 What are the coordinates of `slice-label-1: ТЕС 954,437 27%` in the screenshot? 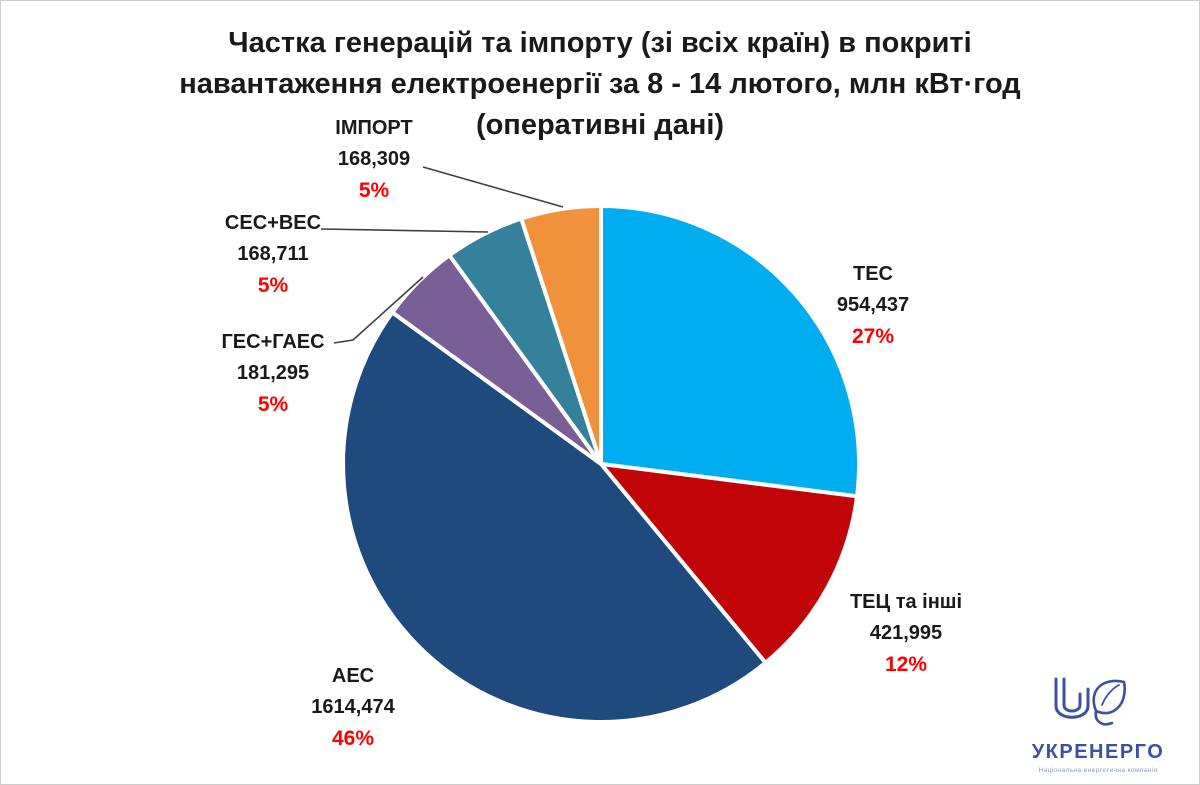 It's located at (873, 305).